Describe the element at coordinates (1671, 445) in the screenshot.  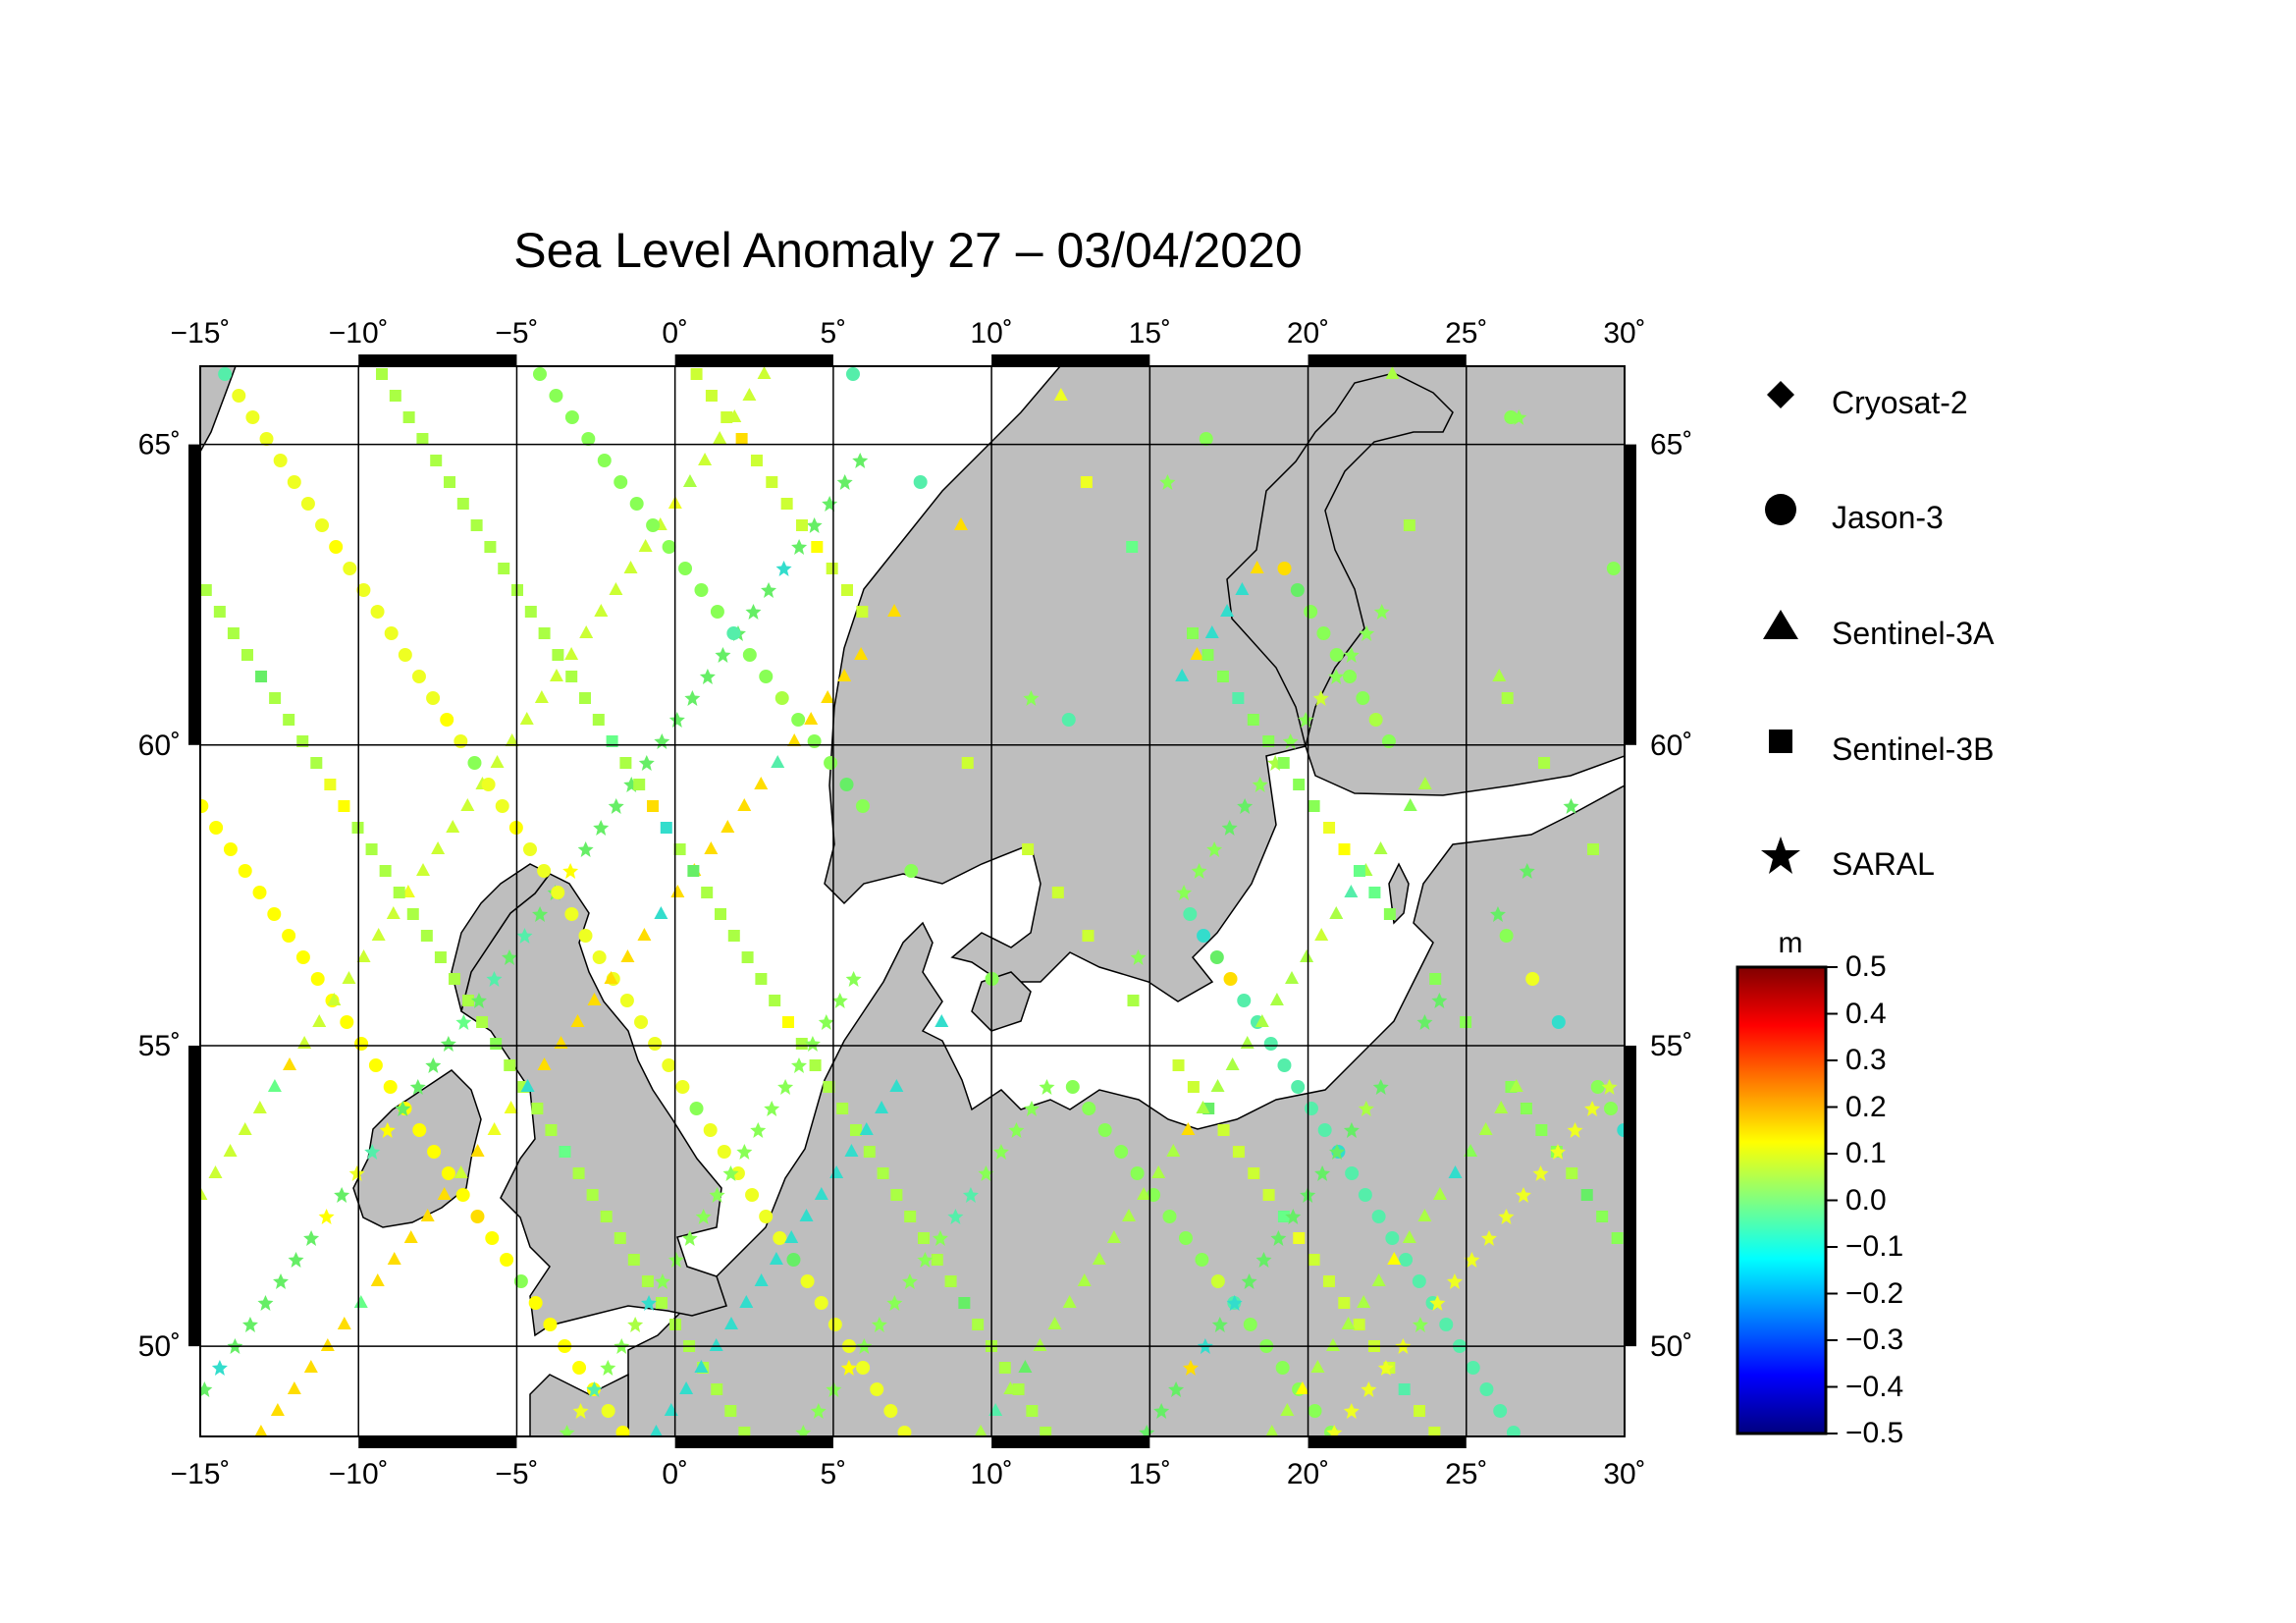
I see `lat-tick-label: 65˚` at that location.